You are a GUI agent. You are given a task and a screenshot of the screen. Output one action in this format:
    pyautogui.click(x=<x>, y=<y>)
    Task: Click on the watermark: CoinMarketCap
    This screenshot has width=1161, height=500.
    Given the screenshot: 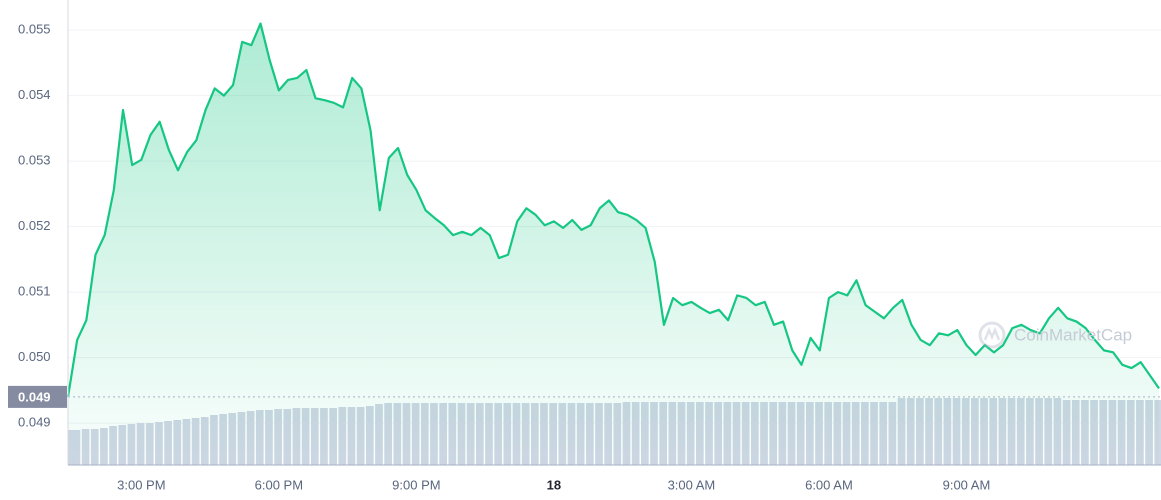 What is the action you would take?
    pyautogui.click(x=1073, y=334)
    